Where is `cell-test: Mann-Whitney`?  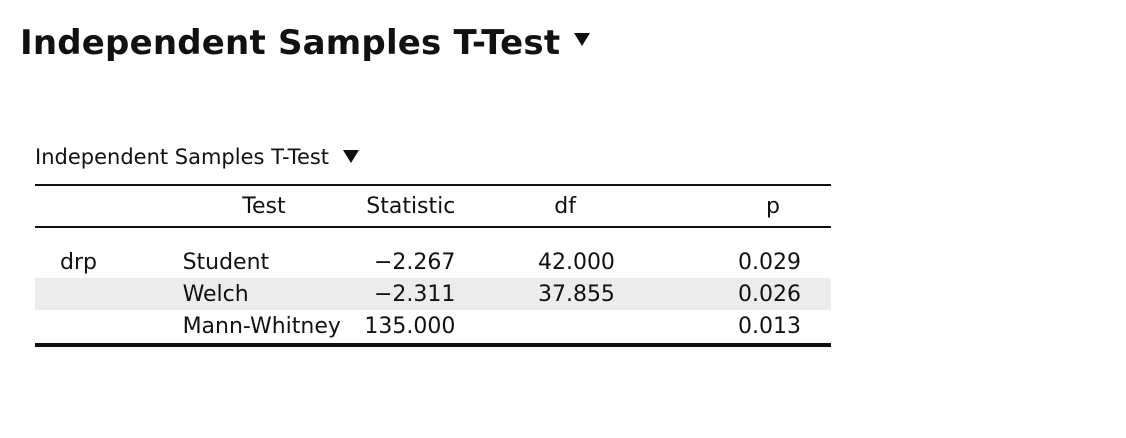
cell-test: Mann-Whitney is located at coordinates (264, 328).